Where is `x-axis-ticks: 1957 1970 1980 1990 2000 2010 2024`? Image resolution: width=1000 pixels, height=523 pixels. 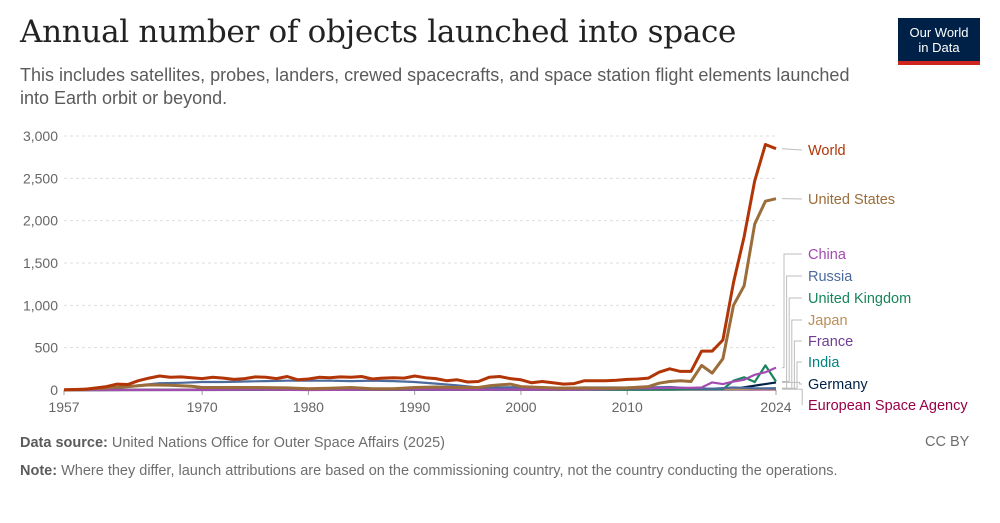
x-axis-ticks: 1957 1970 1980 1990 2000 2010 2024 is located at coordinates (420, 402).